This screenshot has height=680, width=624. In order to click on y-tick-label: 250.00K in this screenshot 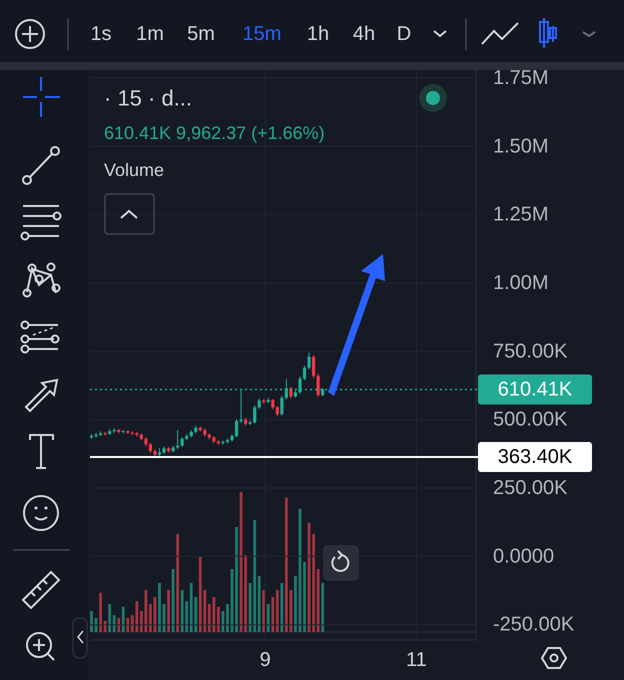, I will do `click(530, 488)`.